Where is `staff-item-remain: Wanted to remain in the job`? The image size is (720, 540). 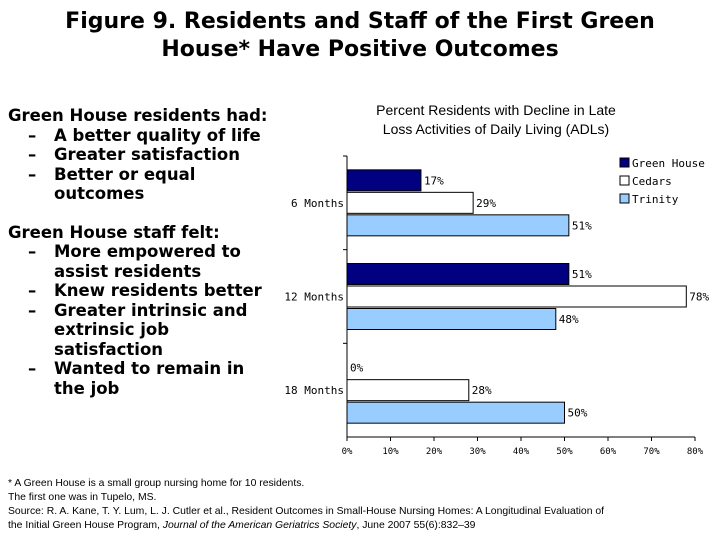 staff-item-remain: Wanted to remain in the job is located at coordinates (131, 378).